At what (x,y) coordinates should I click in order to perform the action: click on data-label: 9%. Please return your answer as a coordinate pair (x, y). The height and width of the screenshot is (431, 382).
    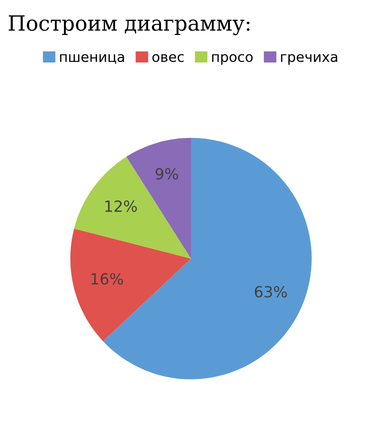
    Looking at the image, I should click on (167, 174).